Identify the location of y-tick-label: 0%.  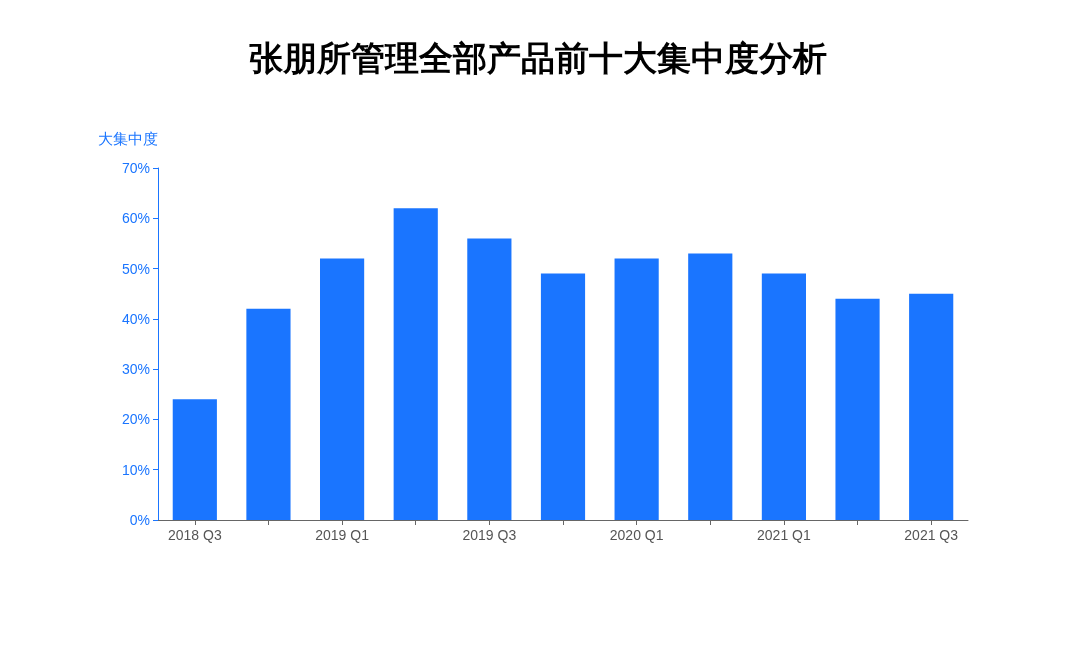
(139, 520).